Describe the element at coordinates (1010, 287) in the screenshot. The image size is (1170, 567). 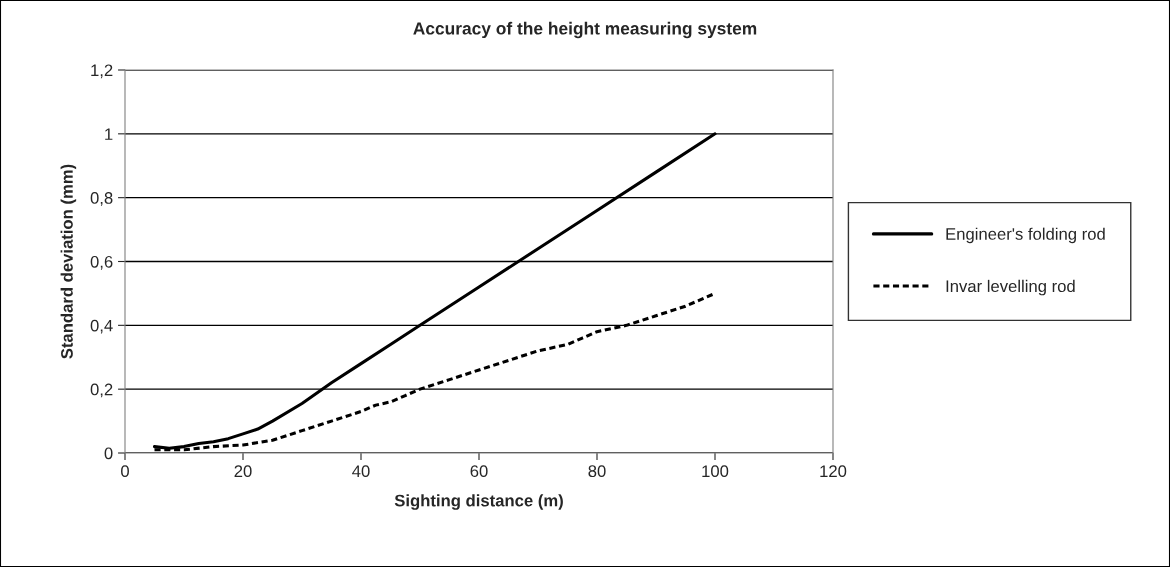
I see `legend-label: Invar levelling rod` at that location.